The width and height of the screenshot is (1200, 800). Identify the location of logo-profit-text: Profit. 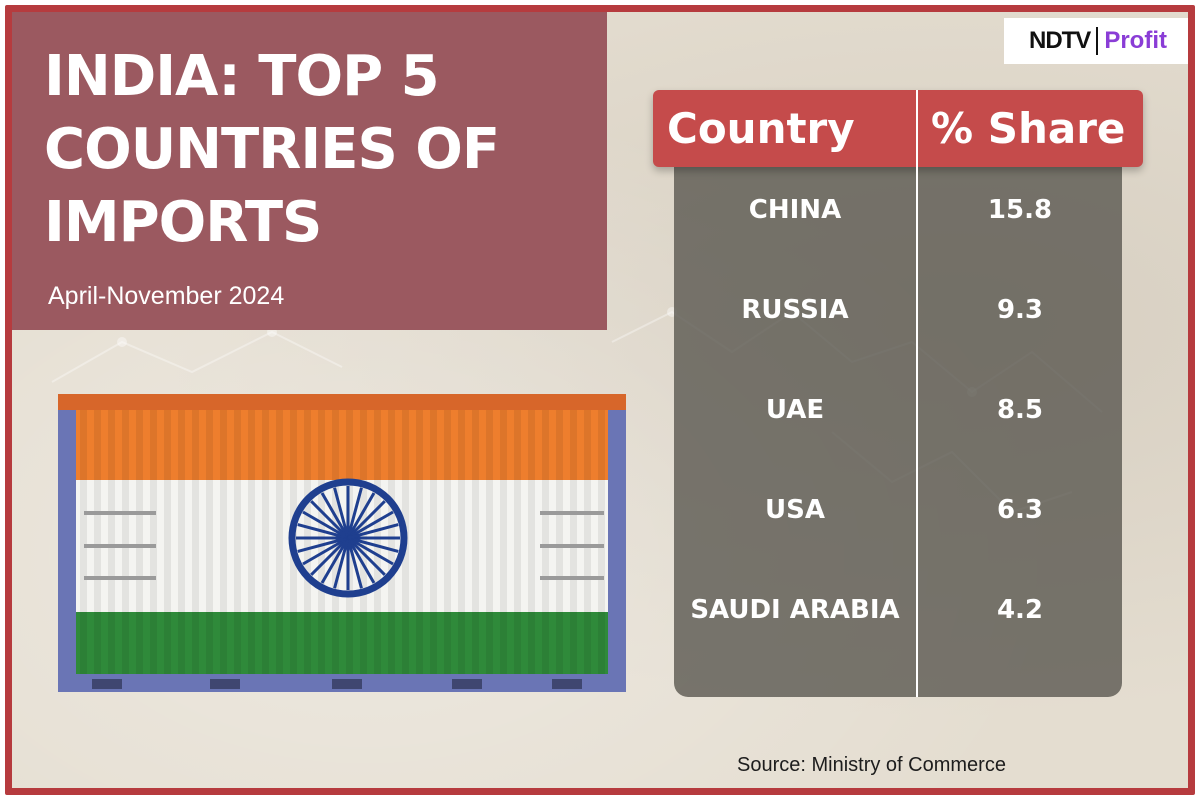
(1135, 40).